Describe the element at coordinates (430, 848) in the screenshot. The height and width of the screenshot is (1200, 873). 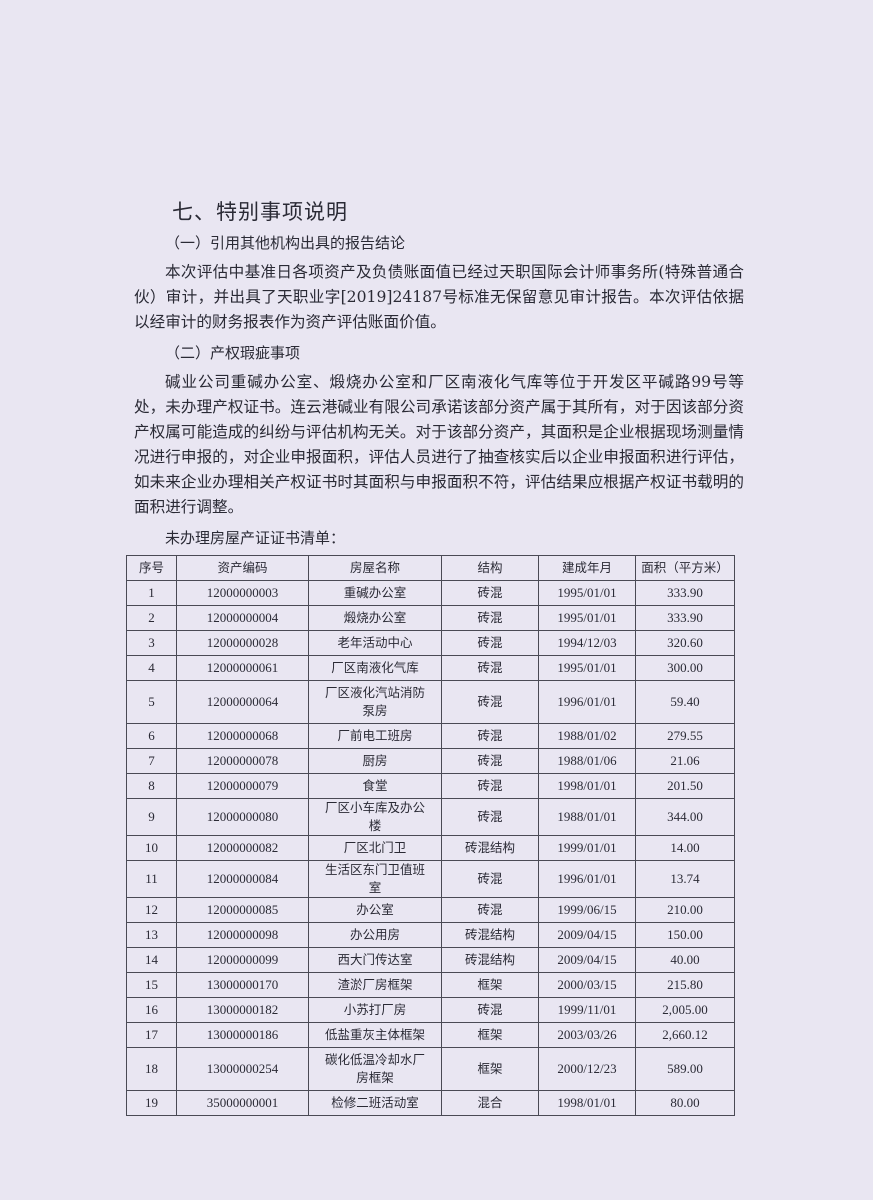
I see `table-row: 10 12000000082 厂区北门卫 砖混结构 1999/01/01 14.00` at that location.